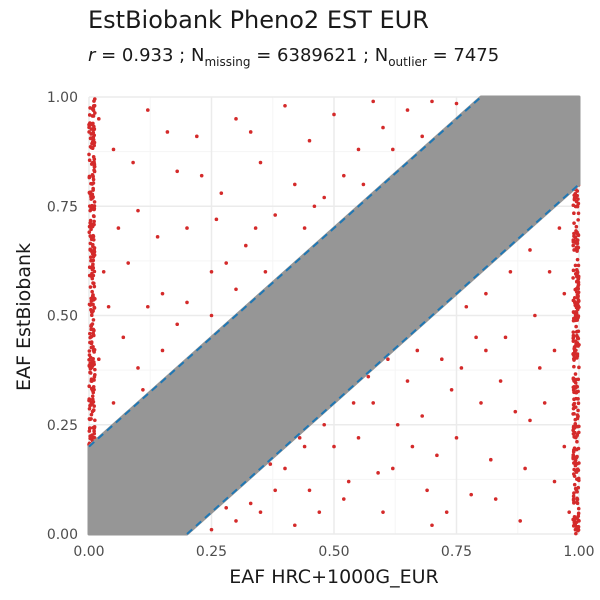 Image resolution: width=600 pixels, height=600 pixels. I want to click on r-symbol: r, so click(92, 55).